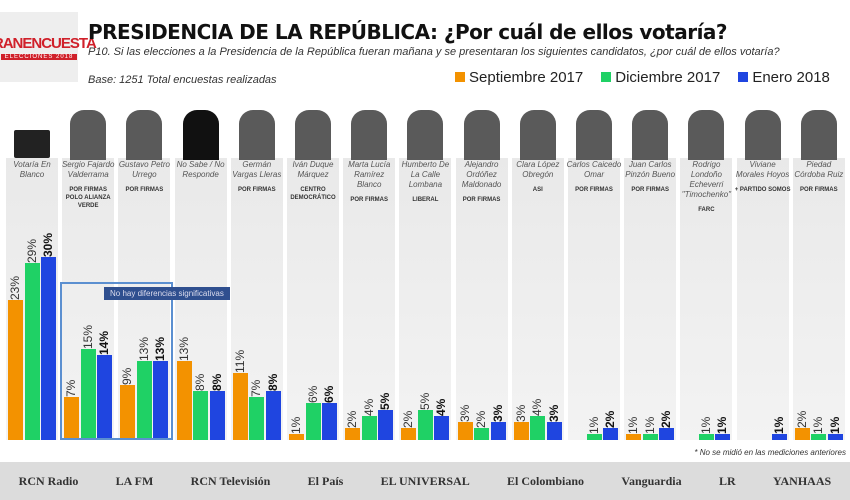 The image size is (850, 500). I want to click on candidate-column: Carlos Caicedo Omar POR FIRMAS 1% 2%, so click(594, 270).